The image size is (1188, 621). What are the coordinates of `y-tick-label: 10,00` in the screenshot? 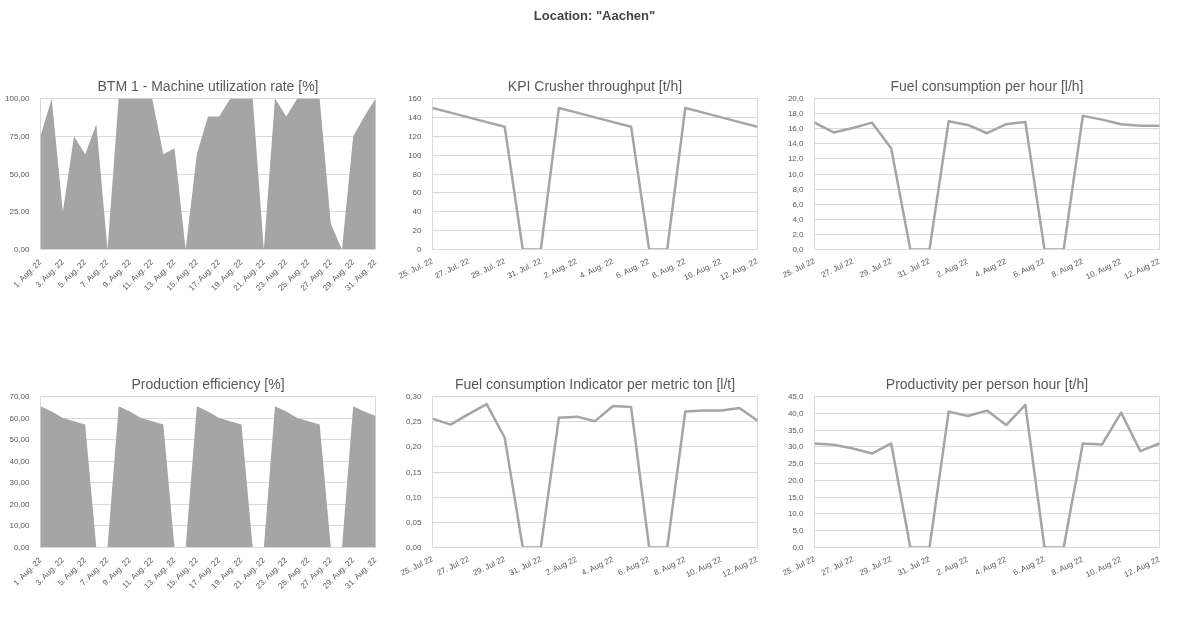 It's located at (20, 526).